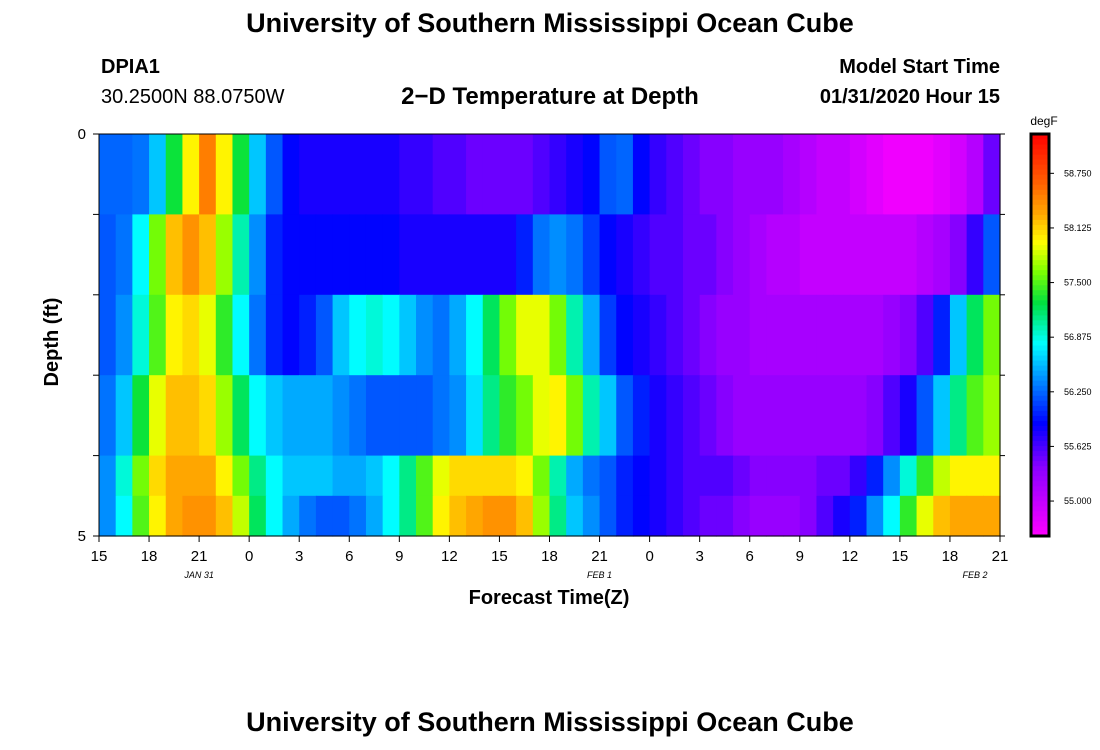 The image size is (1100, 750). Describe the element at coordinates (449, 556) in the screenshot. I see `x-tick-label: 12` at that location.